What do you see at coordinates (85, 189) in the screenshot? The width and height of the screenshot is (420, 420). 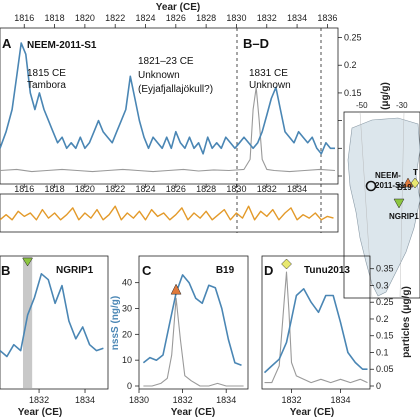 I see `middle-tick-label: 1820` at bounding box center [85, 189].